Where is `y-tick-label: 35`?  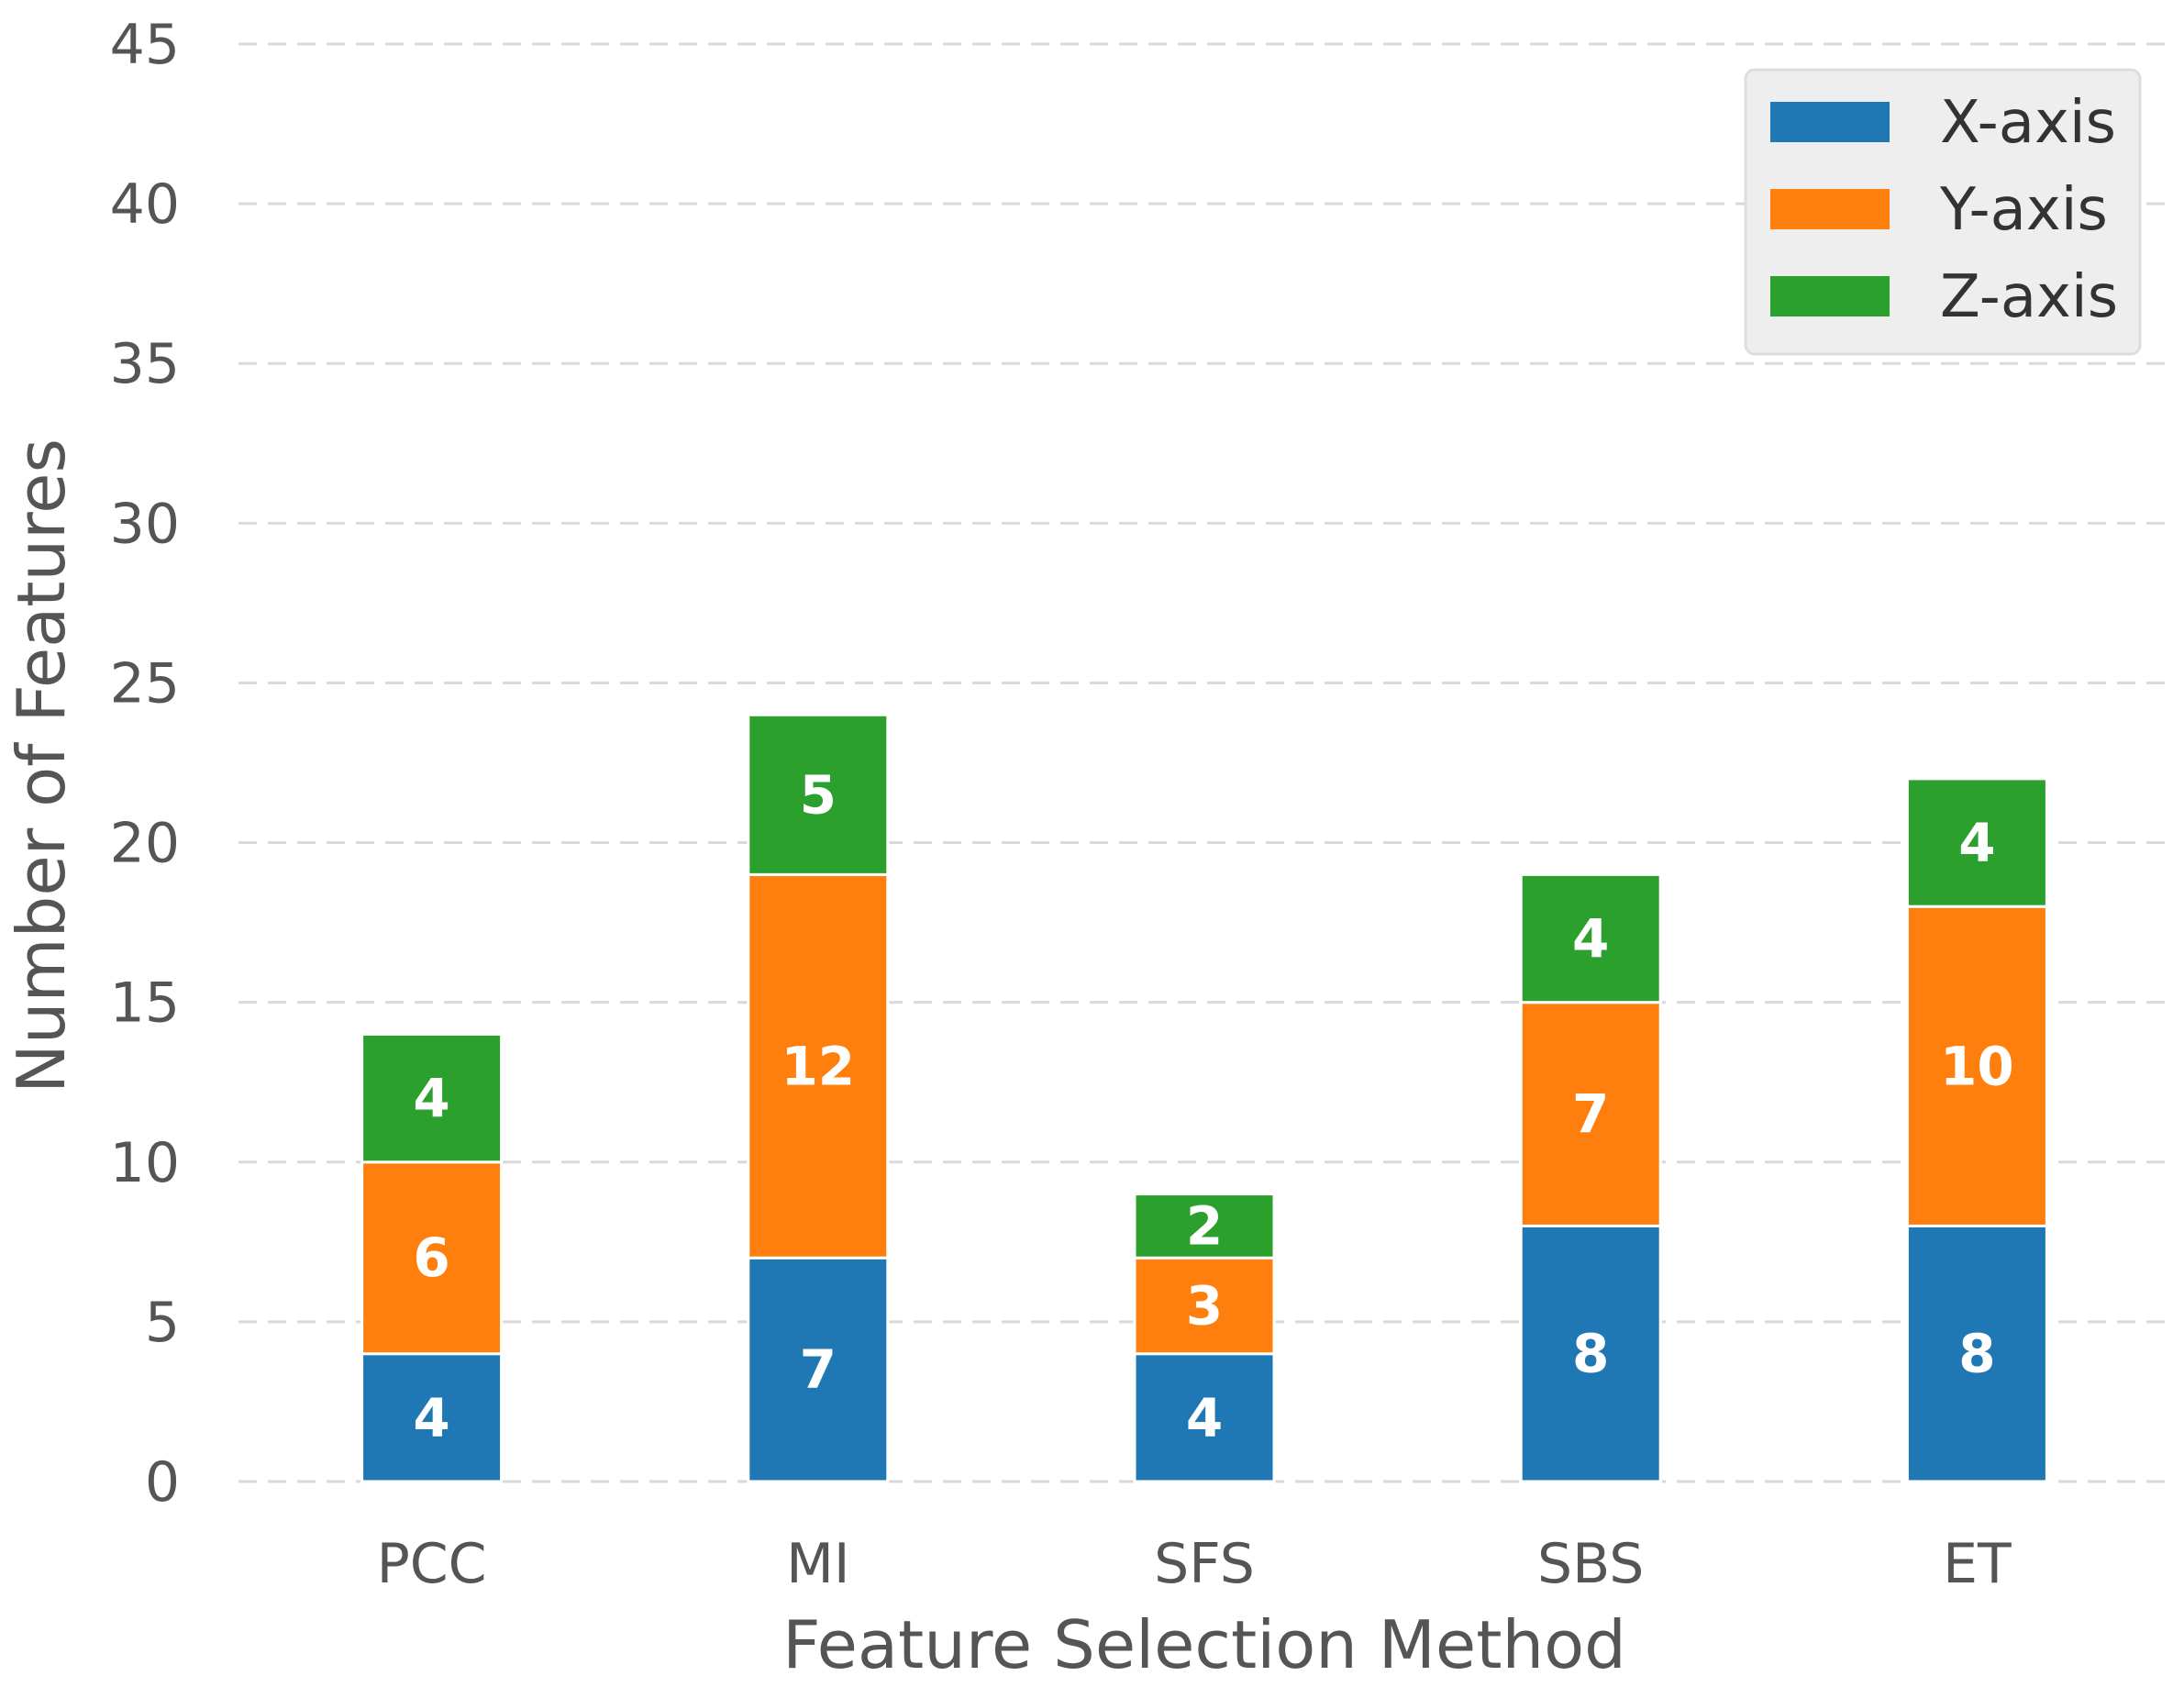 y-tick-label: 35 is located at coordinates (145, 364).